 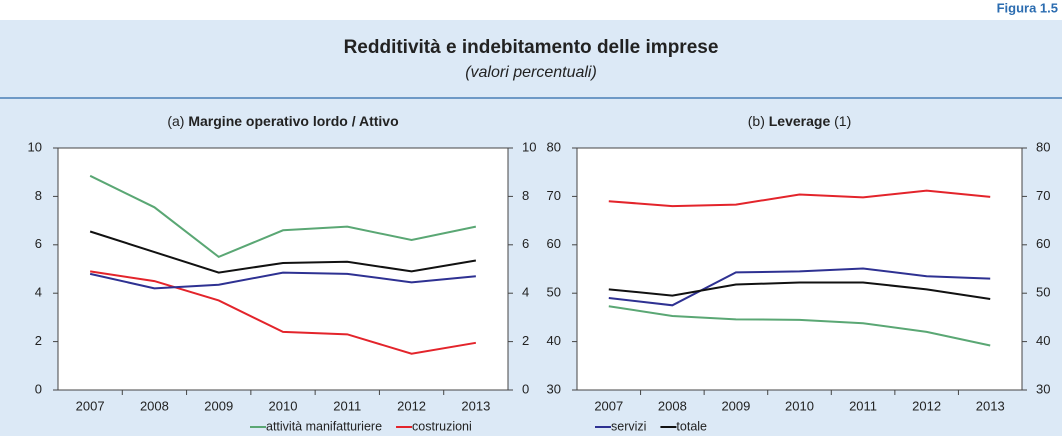 What do you see at coordinates (442, 426) in the screenshot?
I see `legend-label: costruzioni` at bounding box center [442, 426].